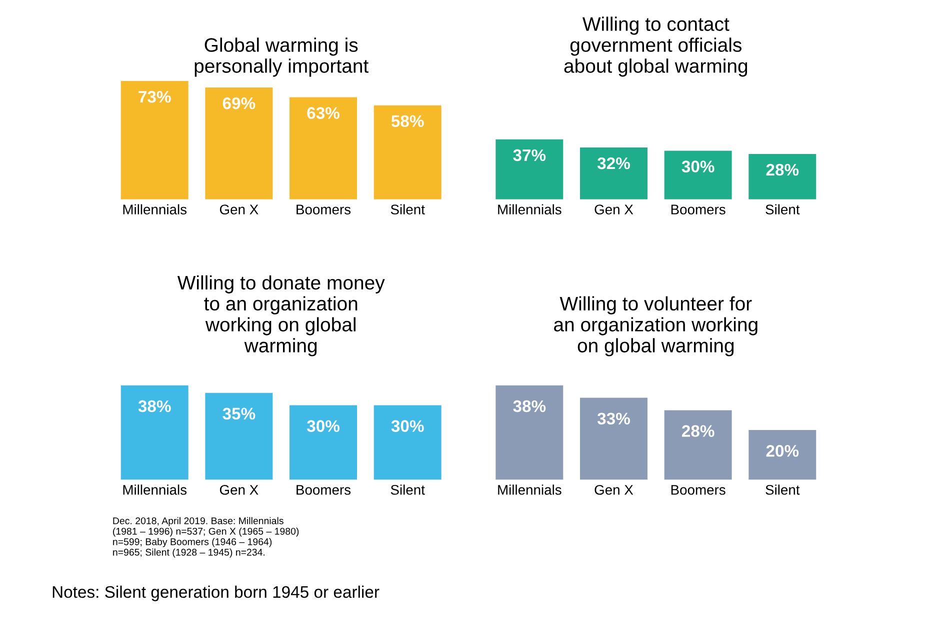 The image size is (937, 623). Describe the element at coordinates (529, 155) in the screenshot. I see `data-label: 37%` at that location.